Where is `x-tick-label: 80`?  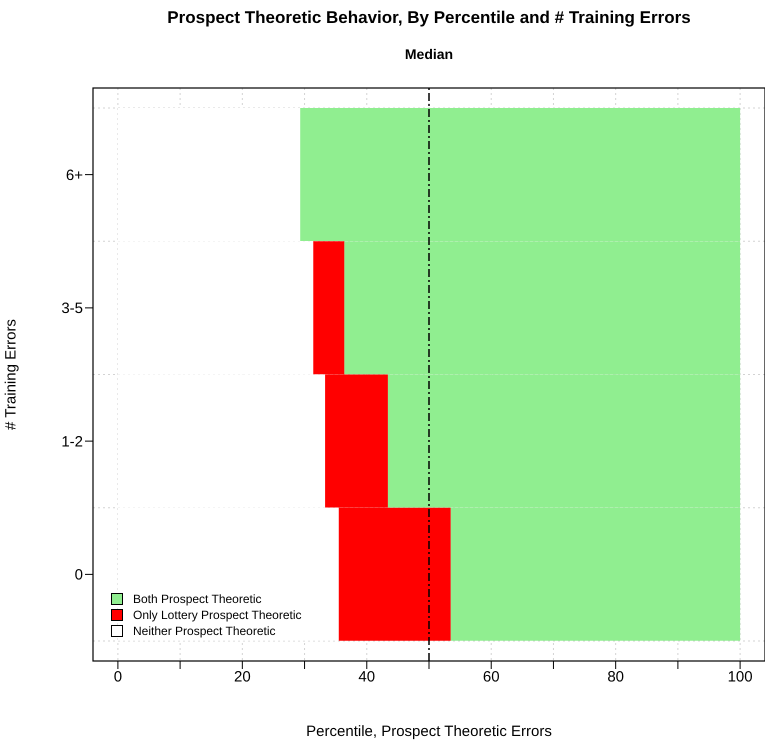 x-tick-label: 80 is located at coordinates (615, 677).